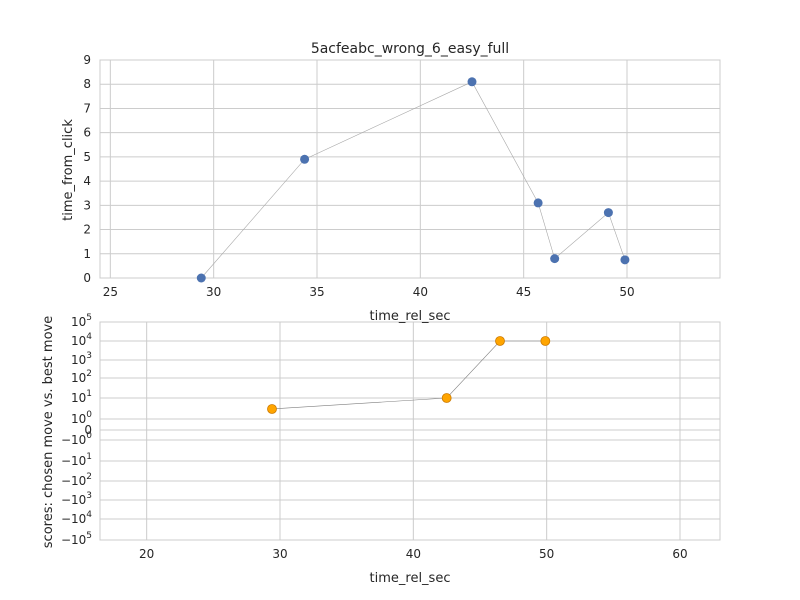  I want to click on y-tick-label: 10⁴, so click(81, 340).